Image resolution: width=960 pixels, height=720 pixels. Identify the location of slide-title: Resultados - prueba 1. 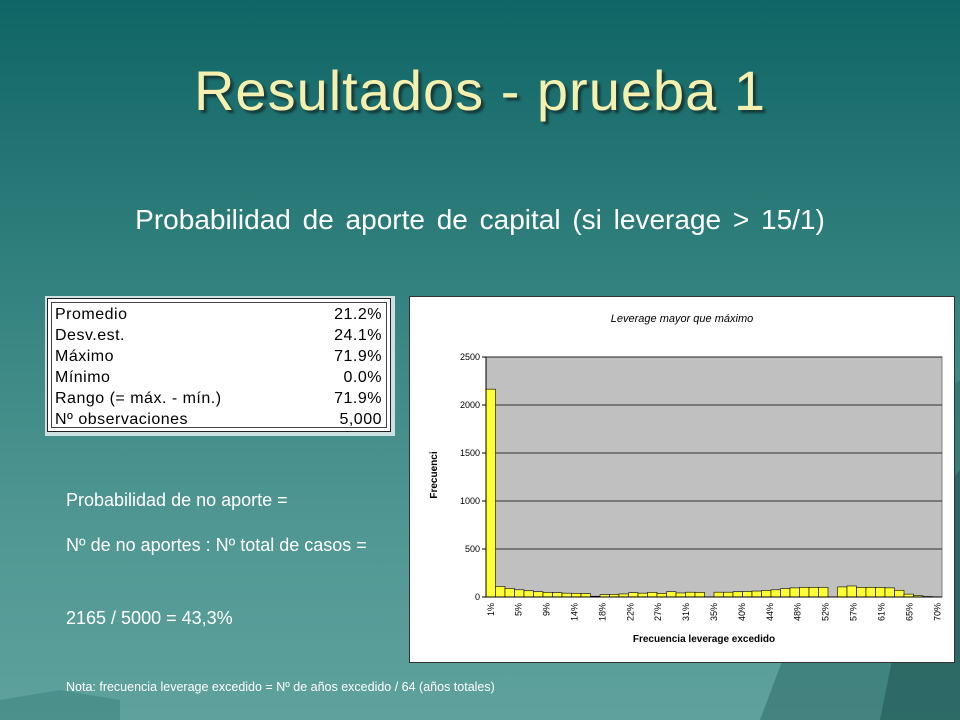
(479, 90).